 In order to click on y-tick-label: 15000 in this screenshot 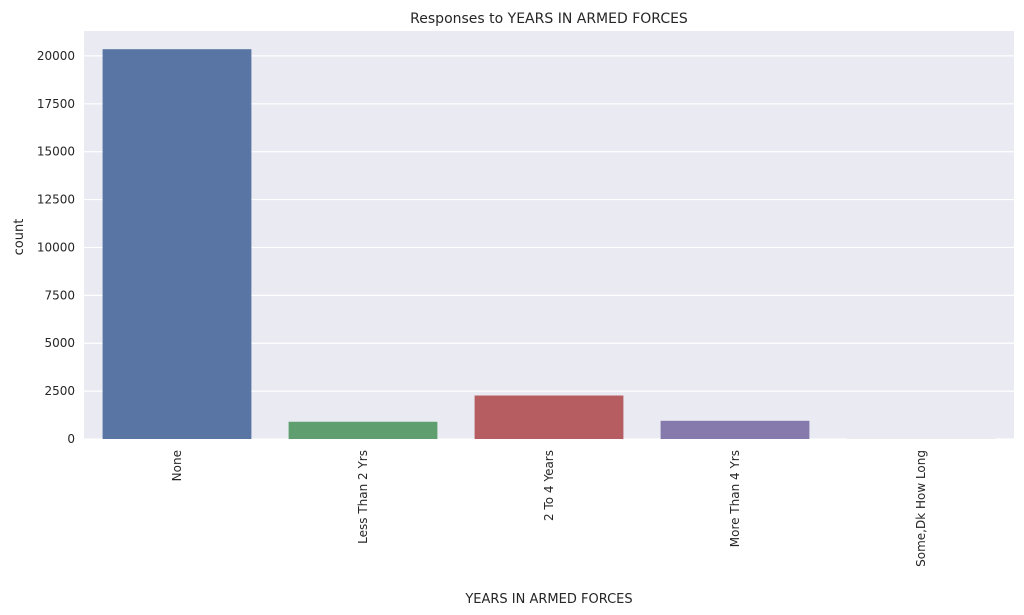, I will do `click(56, 152)`.